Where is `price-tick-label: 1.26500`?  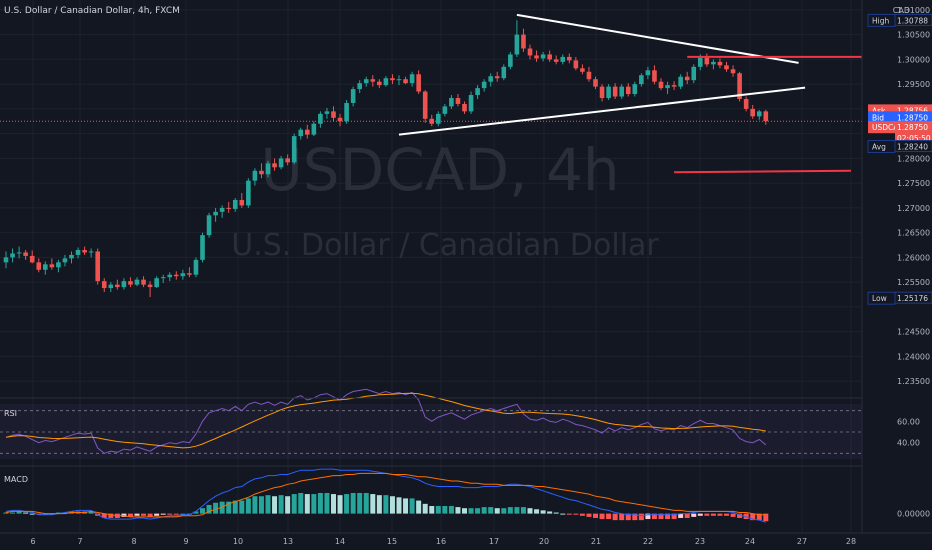
price-tick-label: 1.26500 is located at coordinates (913, 233).